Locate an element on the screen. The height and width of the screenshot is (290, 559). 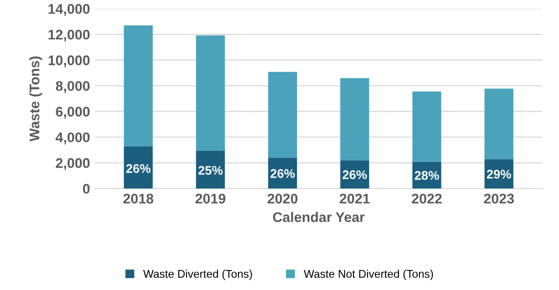
y-axis-title: Waste (Tons) is located at coordinates (35, 99).